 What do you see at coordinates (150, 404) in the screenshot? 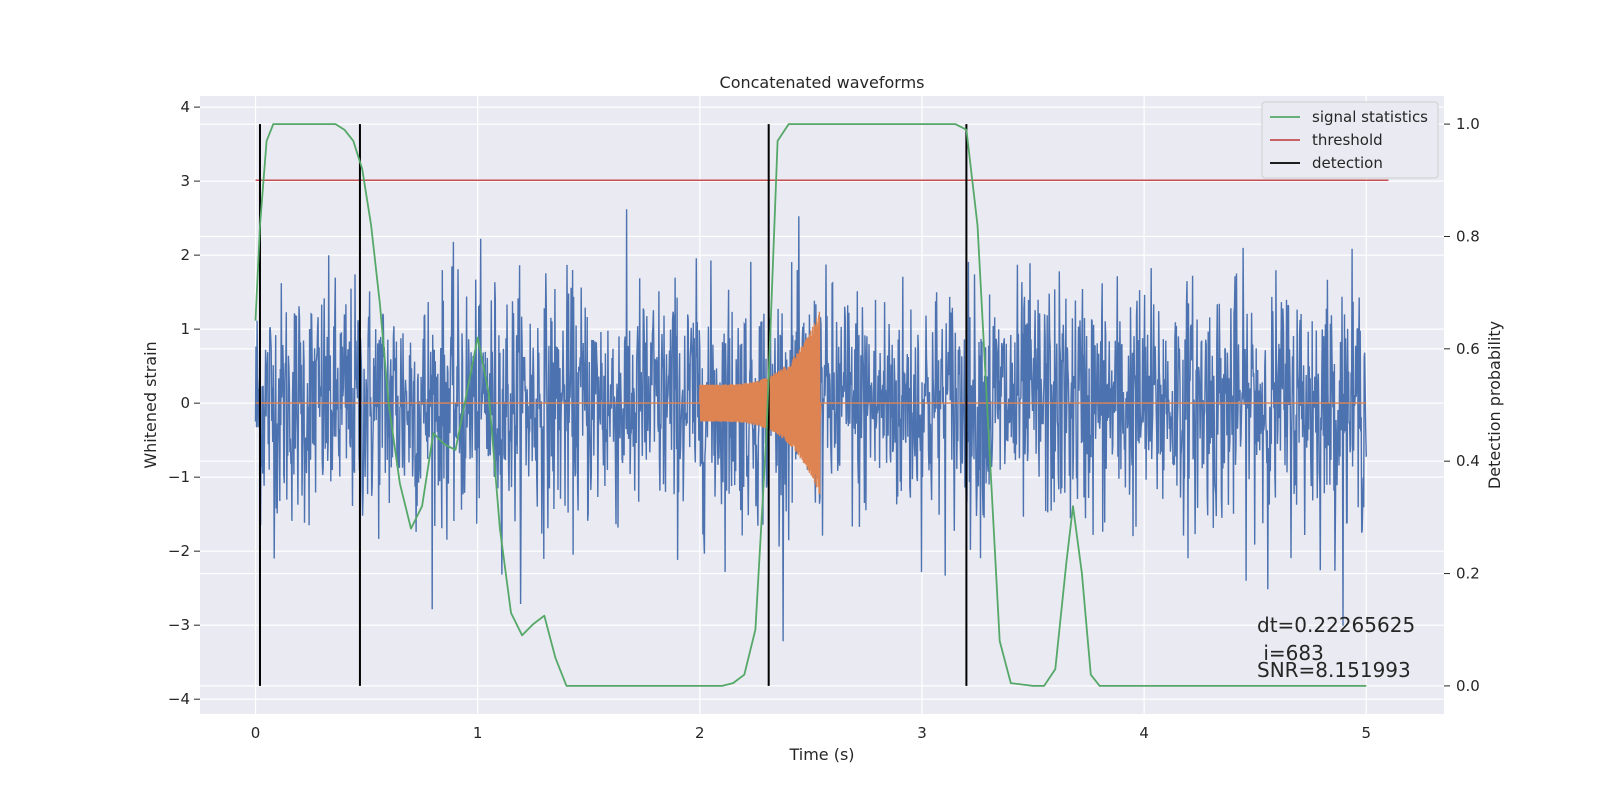
I see `y-axis-label: Whitened strain` at bounding box center [150, 404].